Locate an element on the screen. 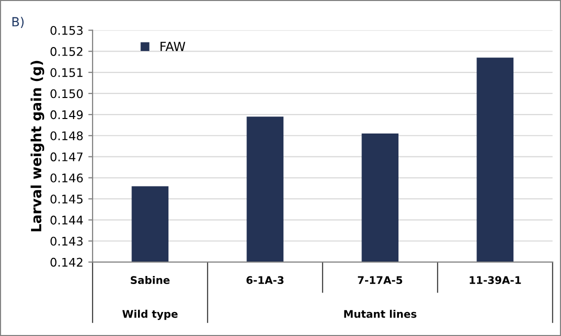  y-tick-label: 0.146 is located at coordinates (66, 178).